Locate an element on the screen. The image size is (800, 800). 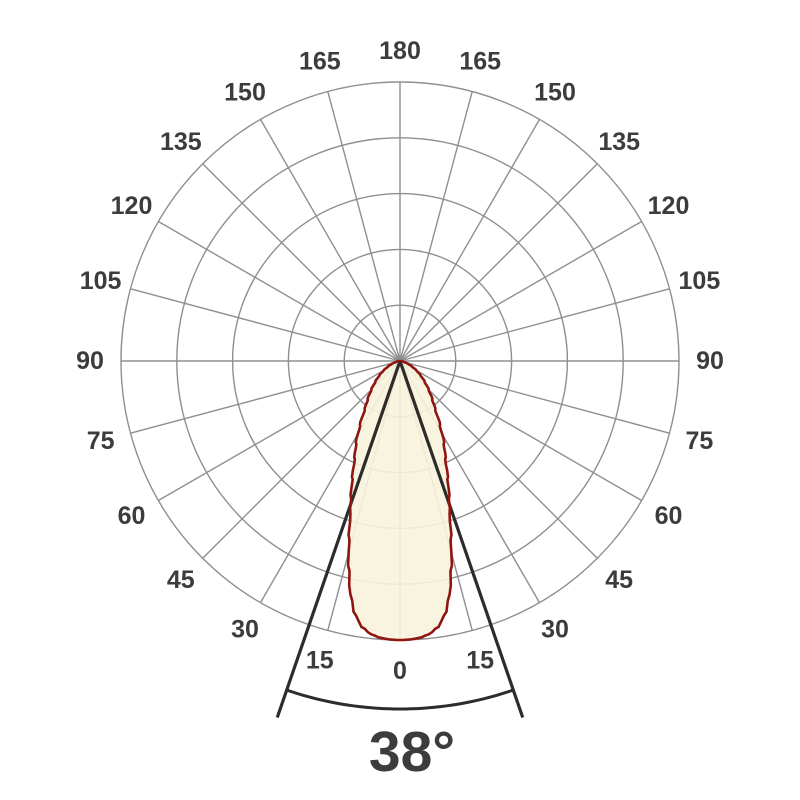
beam-angle-value: 38° is located at coordinates (412, 752).